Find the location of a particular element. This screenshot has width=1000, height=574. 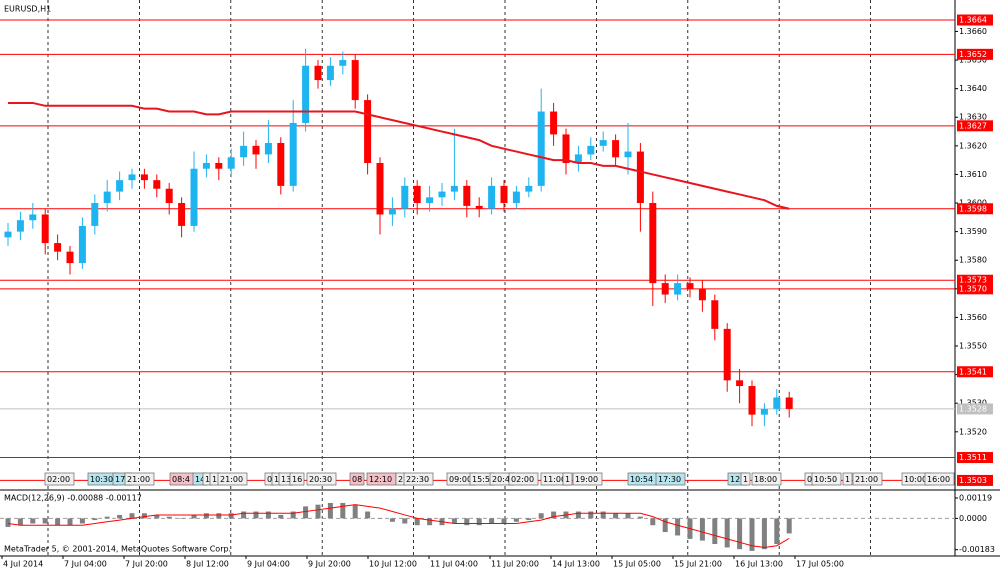

y-tick-label: 1.3620 is located at coordinates (973, 145).